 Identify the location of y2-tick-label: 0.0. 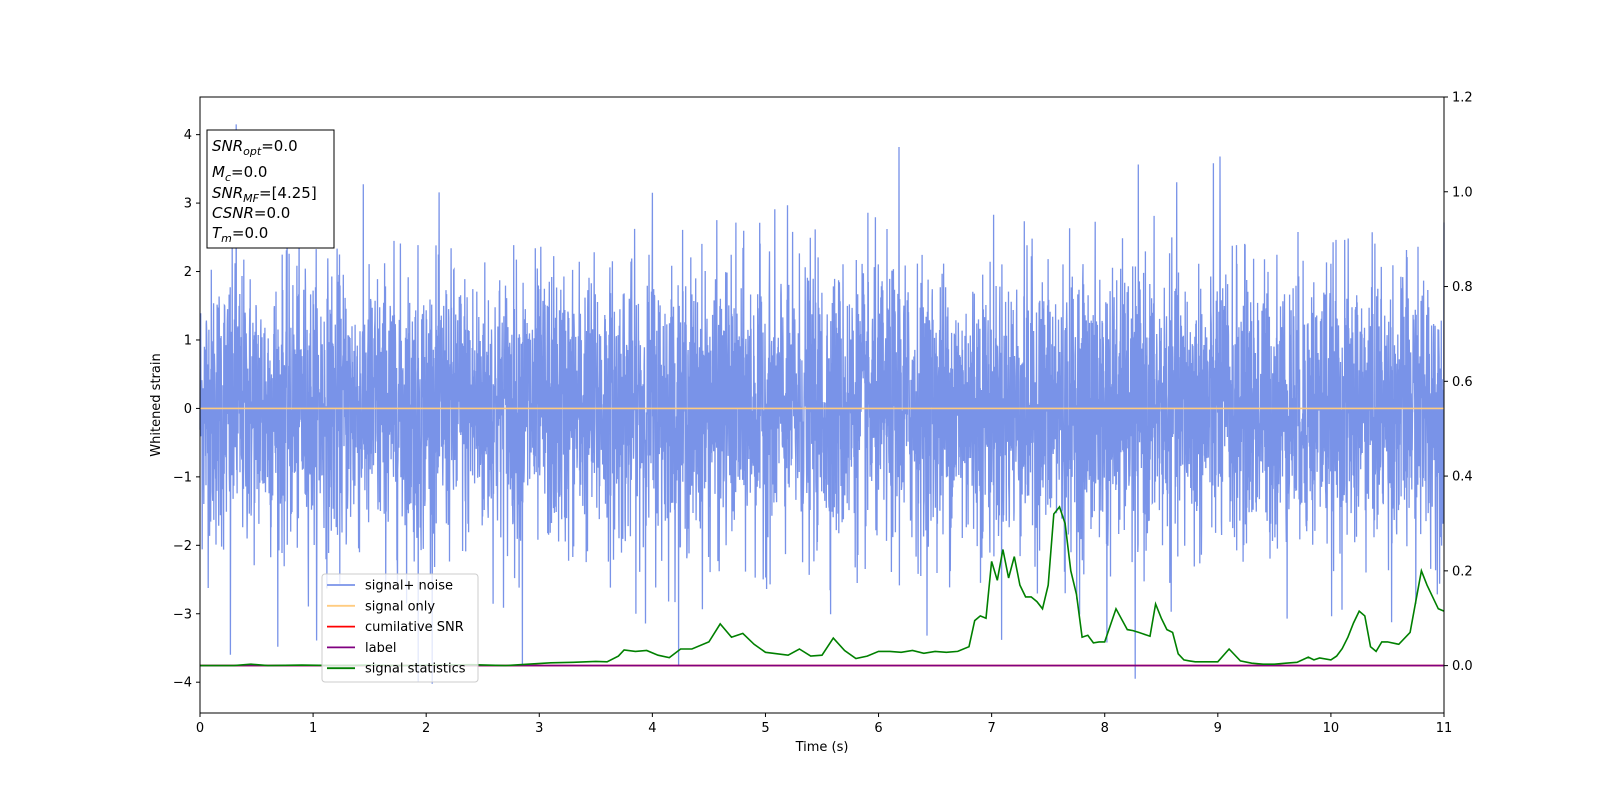
(1462, 666).